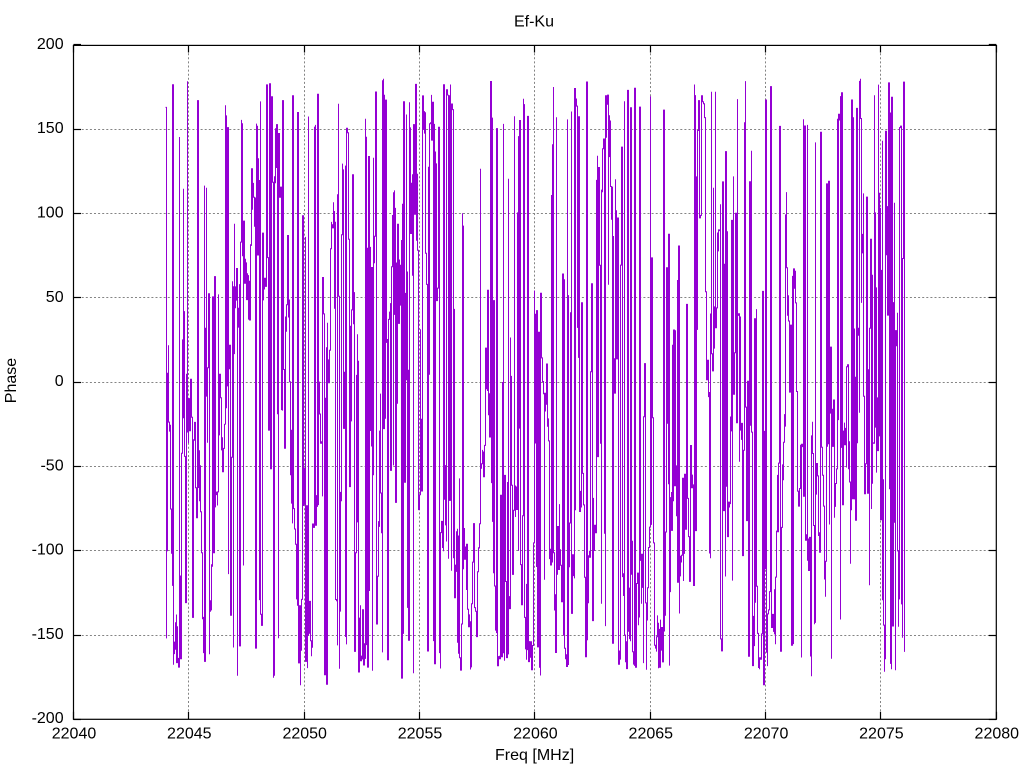 This screenshot has height=768, width=1024. What do you see at coordinates (651, 733) in the screenshot?
I see `svg-text: 22065` at bounding box center [651, 733].